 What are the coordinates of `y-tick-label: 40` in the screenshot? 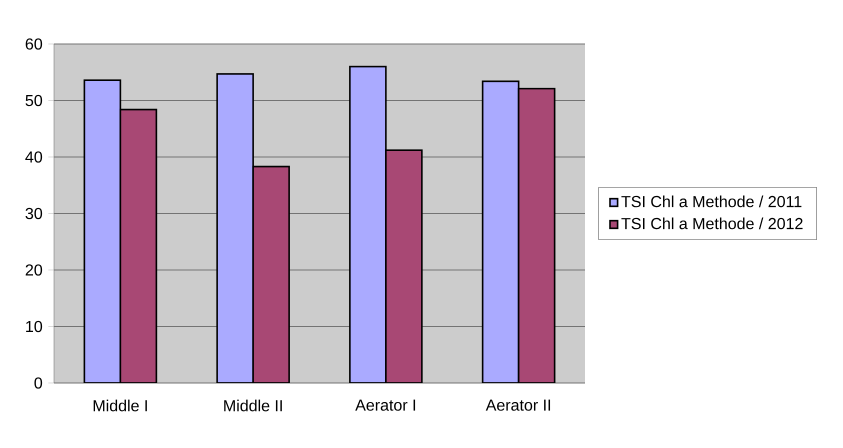 It's located at (33, 157).